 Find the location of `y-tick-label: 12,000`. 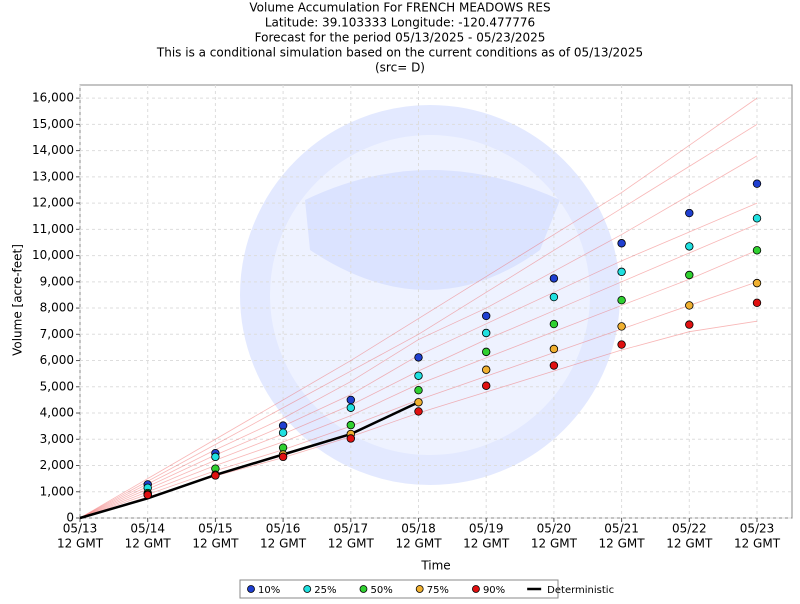

y-tick-label: 12,000 is located at coordinates (53, 203).